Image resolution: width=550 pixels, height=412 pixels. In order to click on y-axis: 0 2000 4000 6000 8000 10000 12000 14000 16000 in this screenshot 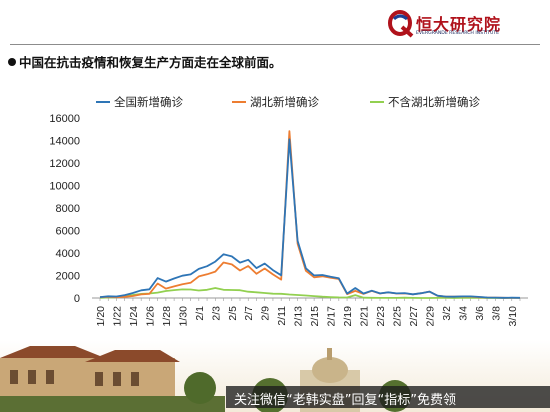, I will do `click(64, 209)`.